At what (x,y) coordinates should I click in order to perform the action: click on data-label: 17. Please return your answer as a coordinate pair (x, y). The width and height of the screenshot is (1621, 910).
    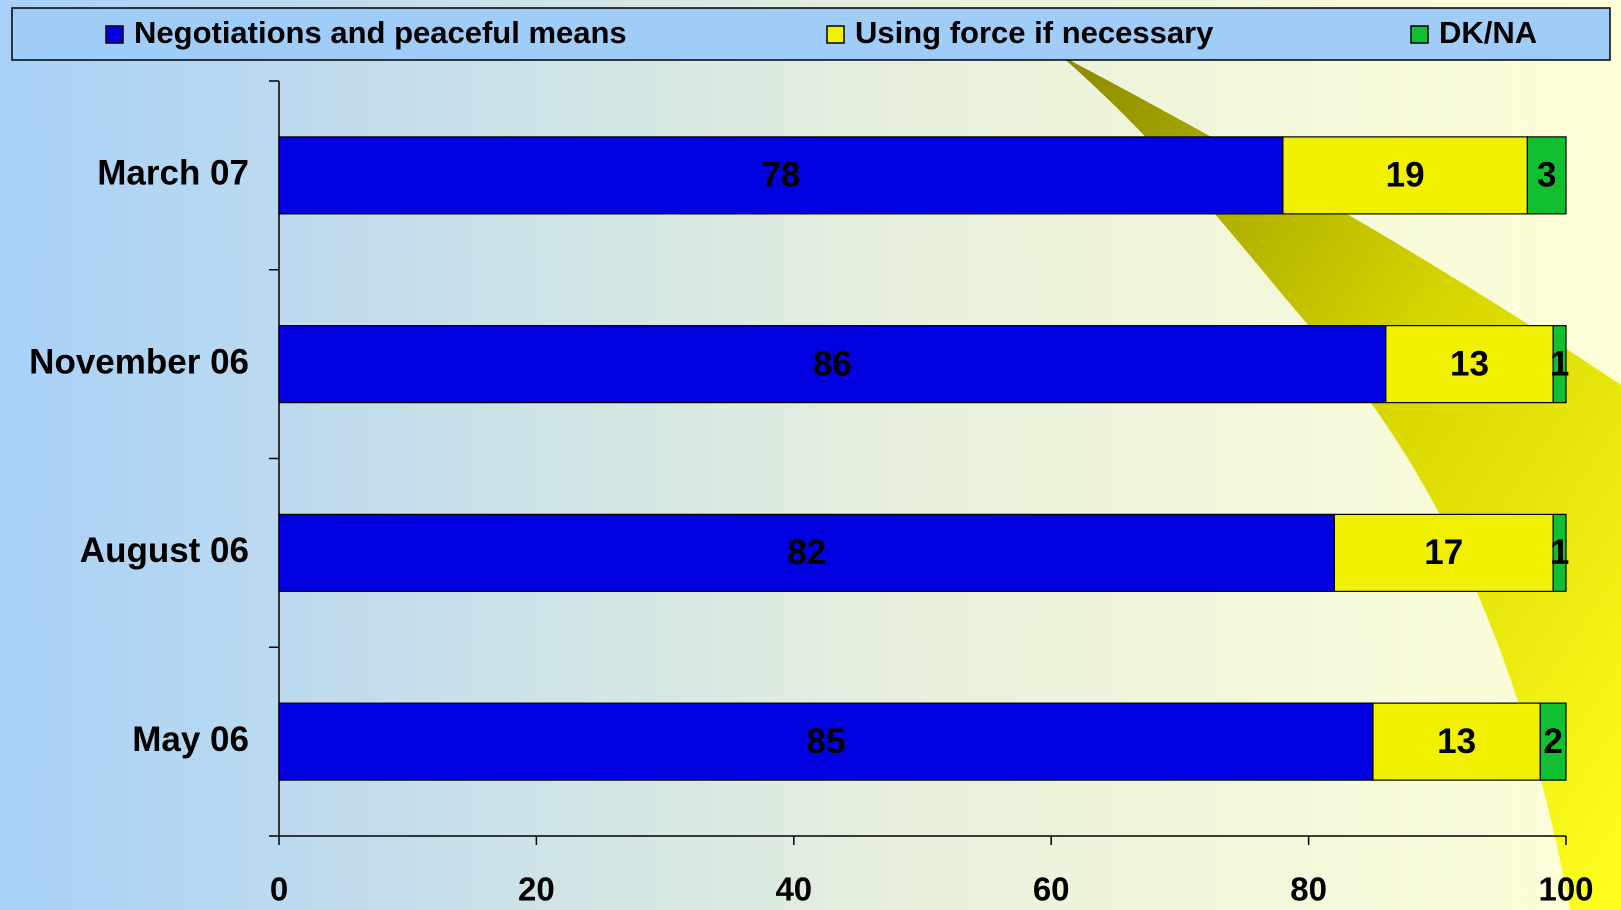
    Looking at the image, I should click on (1443, 552).